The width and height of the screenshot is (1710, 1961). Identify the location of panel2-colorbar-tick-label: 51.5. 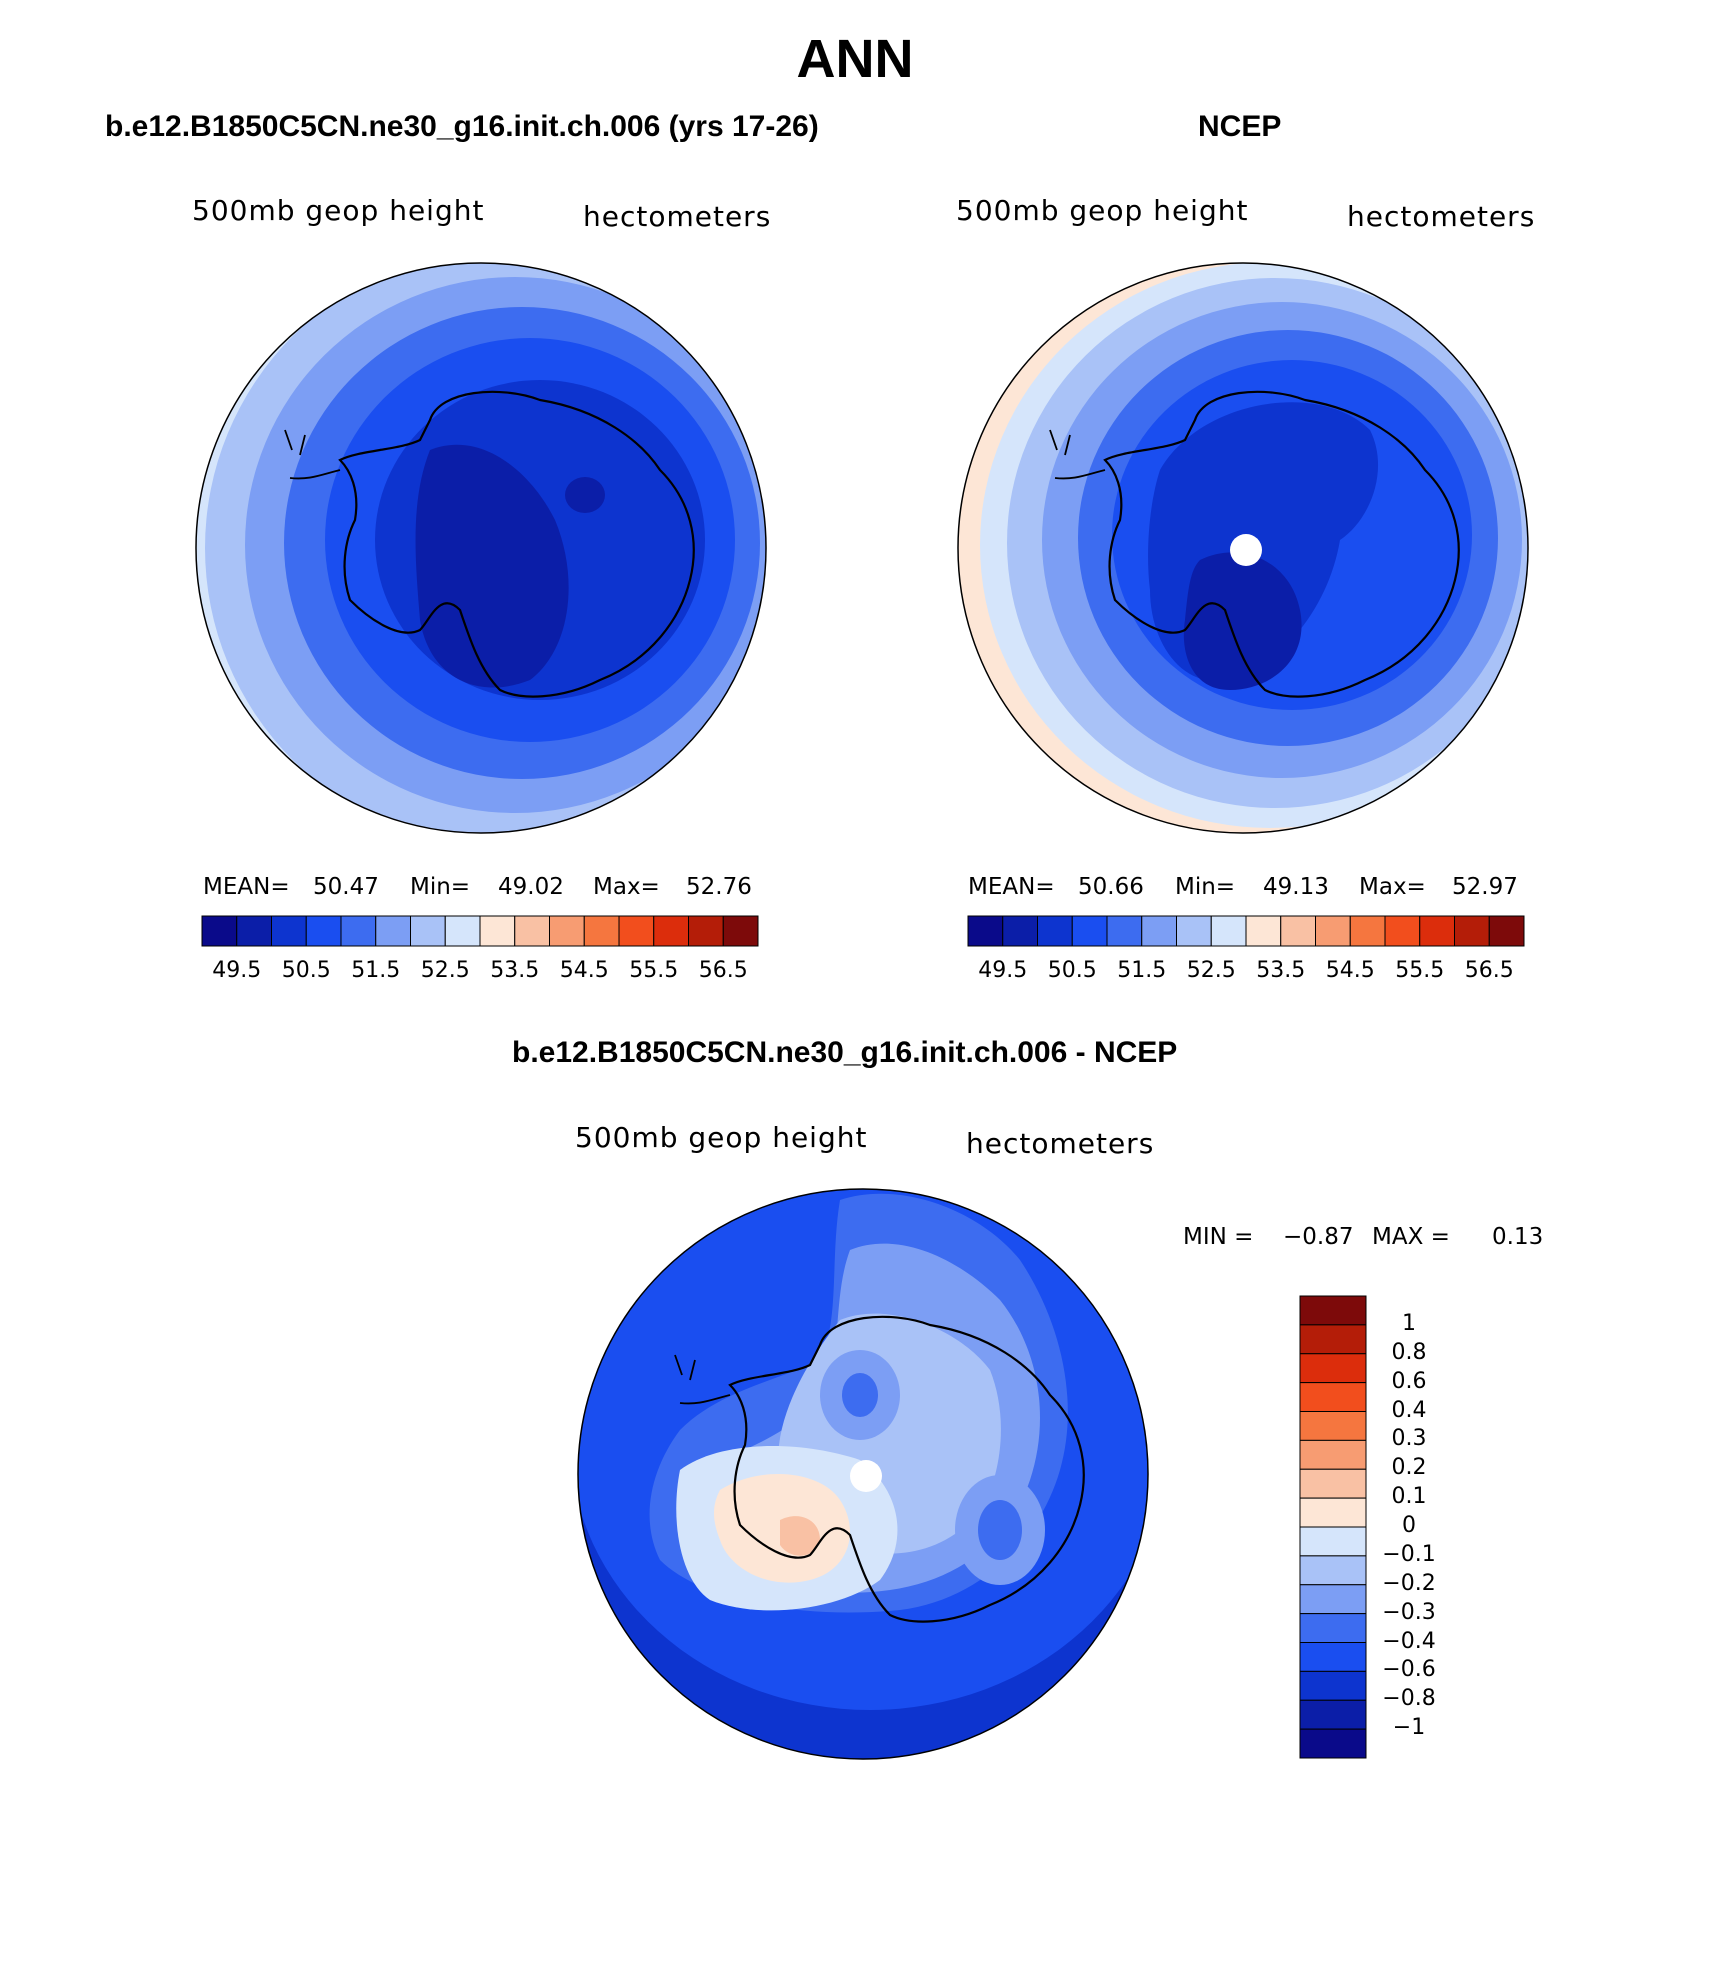
(1142, 970).